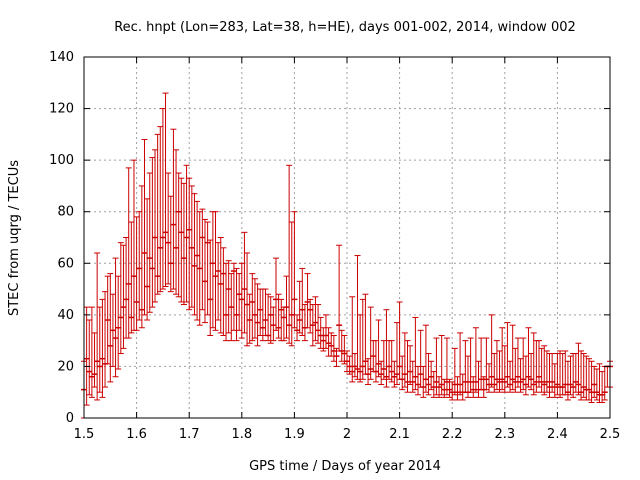  What do you see at coordinates (557, 434) in the screenshot?
I see `x-tick-label: 2.4` at bounding box center [557, 434].